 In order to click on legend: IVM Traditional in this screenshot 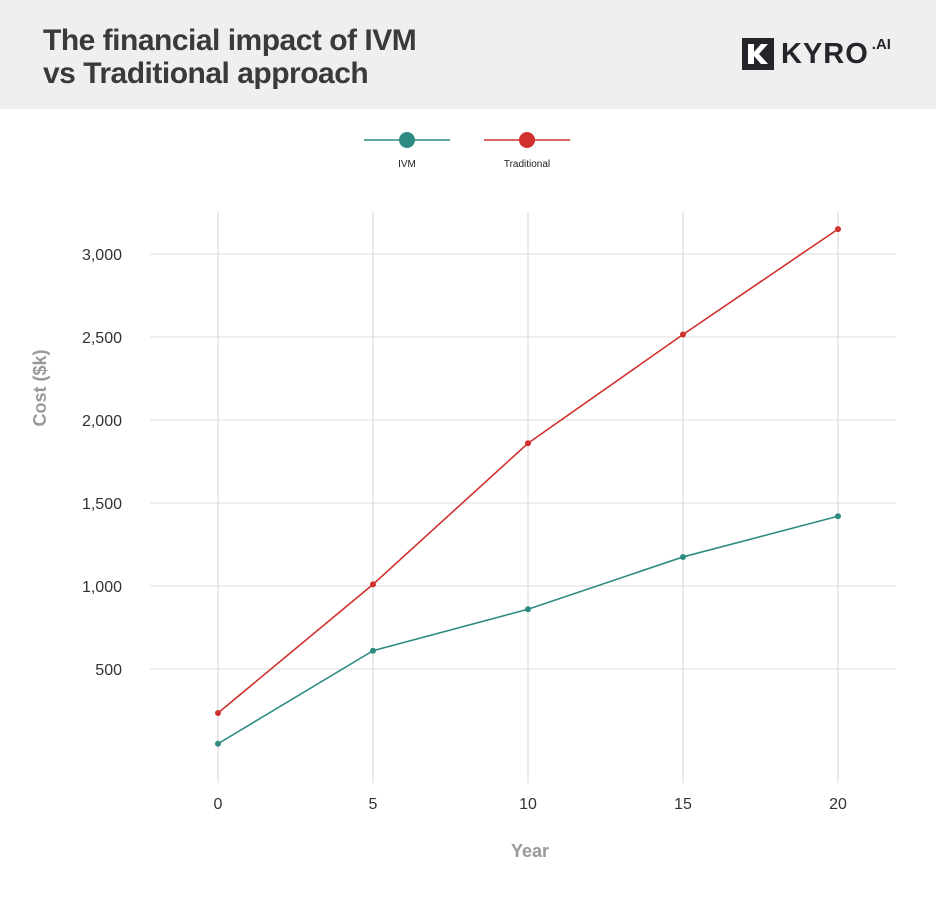, I will do `click(467, 151)`.